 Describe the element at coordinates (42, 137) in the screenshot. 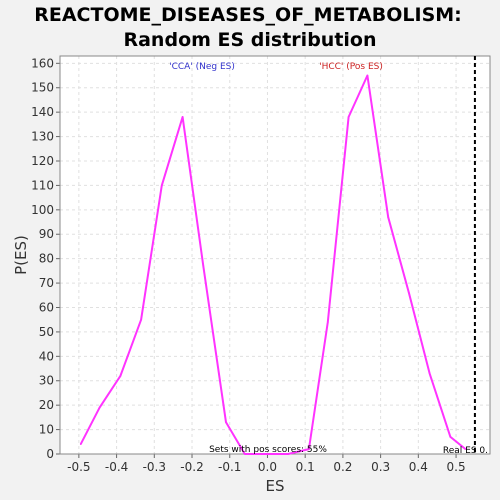

I see `y-tick-label: 130` at that location.